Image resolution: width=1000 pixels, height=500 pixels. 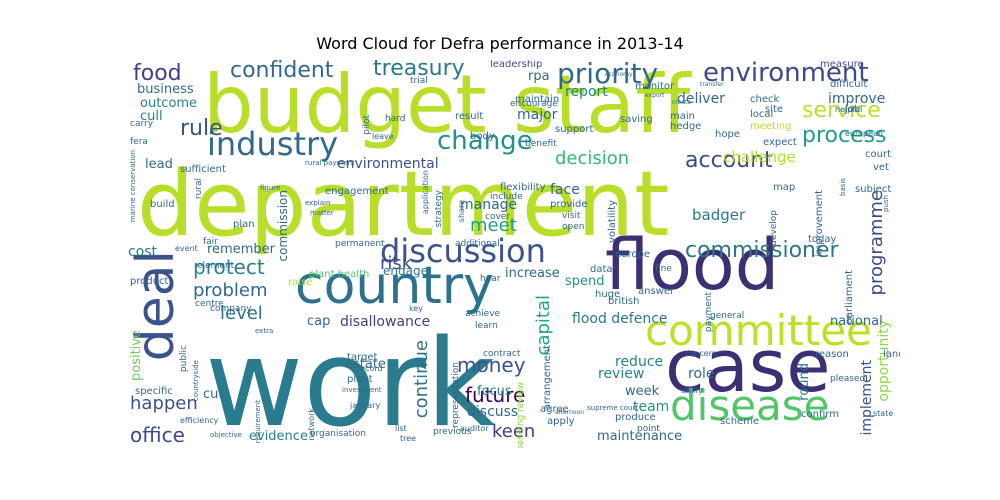 What do you see at coordinates (849, 84) in the screenshot?
I see `word-difficult: difficult` at bounding box center [849, 84].